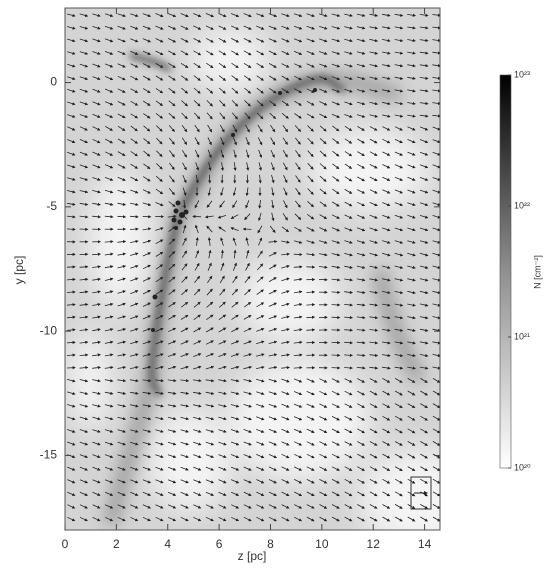 This screenshot has width=551, height=570. What do you see at coordinates (49, 330) in the screenshot?
I see `y-tick-label: -10` at bounding box center [49, 330].